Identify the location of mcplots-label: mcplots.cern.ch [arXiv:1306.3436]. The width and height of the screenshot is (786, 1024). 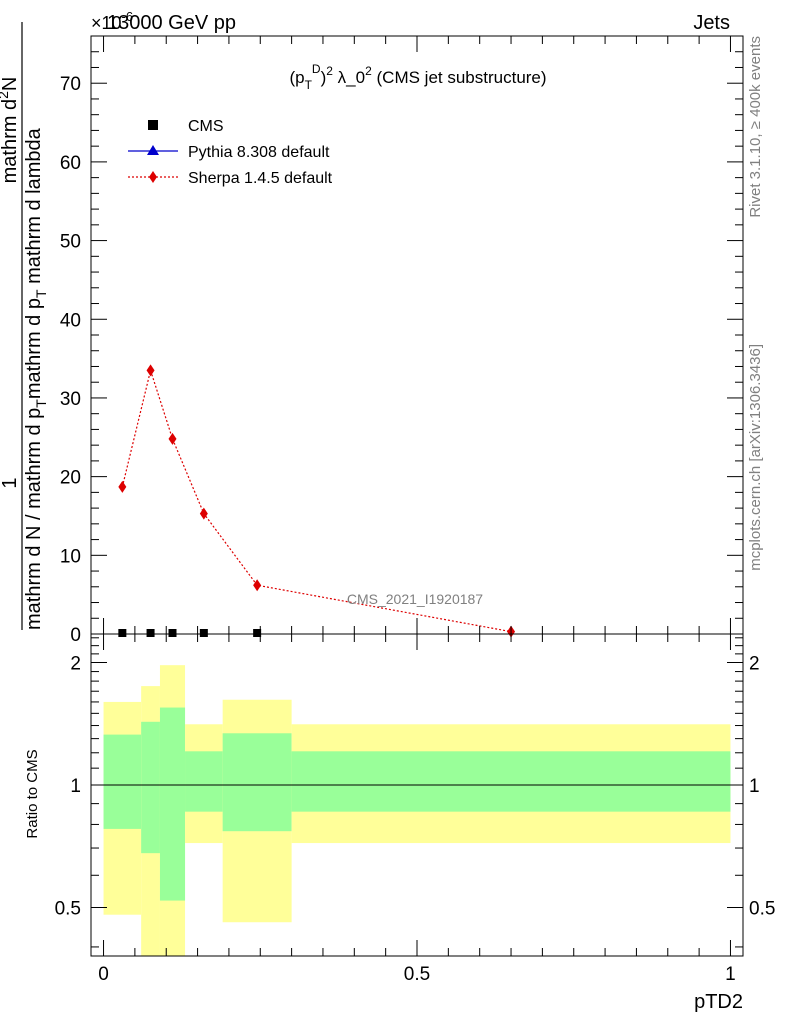
(755, 457).